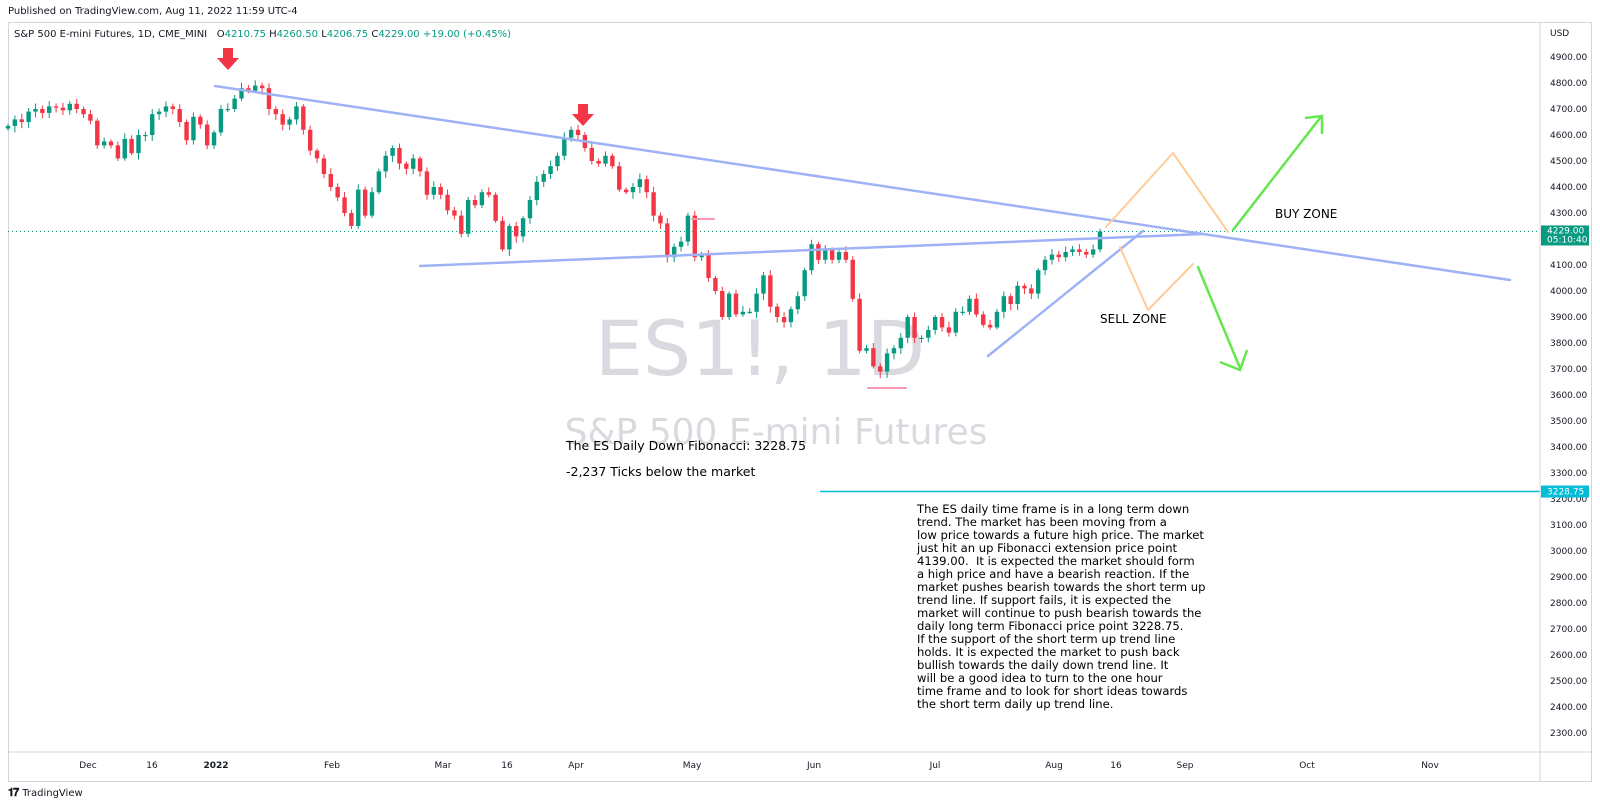  What do you see at coordinates (1559, 34) in the screenshot?
I see `price-axis-currency: USD` at bounding box center [1559, 34].